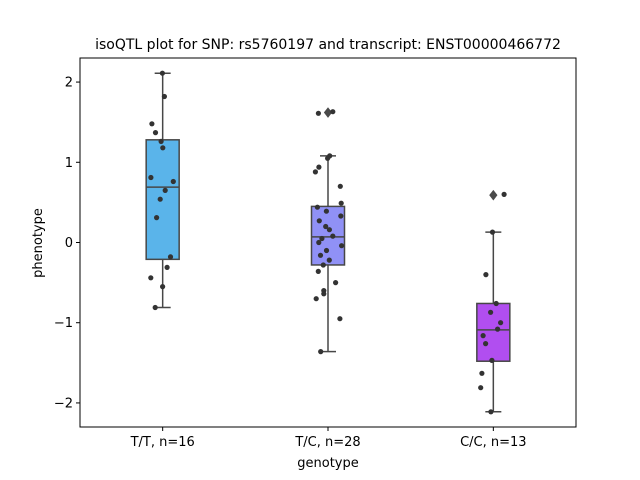 This screenshot has height=480, width=640. I want to click on x-axis-label: genotype, so click(327, 463).